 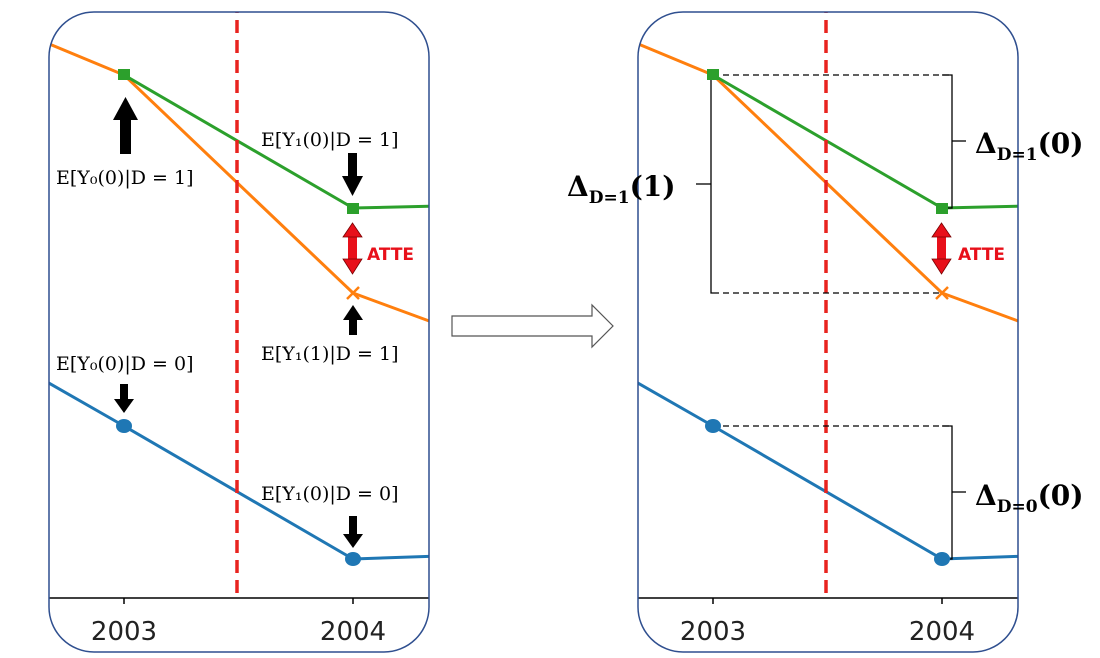 I want to click on right-tick-label-2004: 2004, so click(x=942, y=632).